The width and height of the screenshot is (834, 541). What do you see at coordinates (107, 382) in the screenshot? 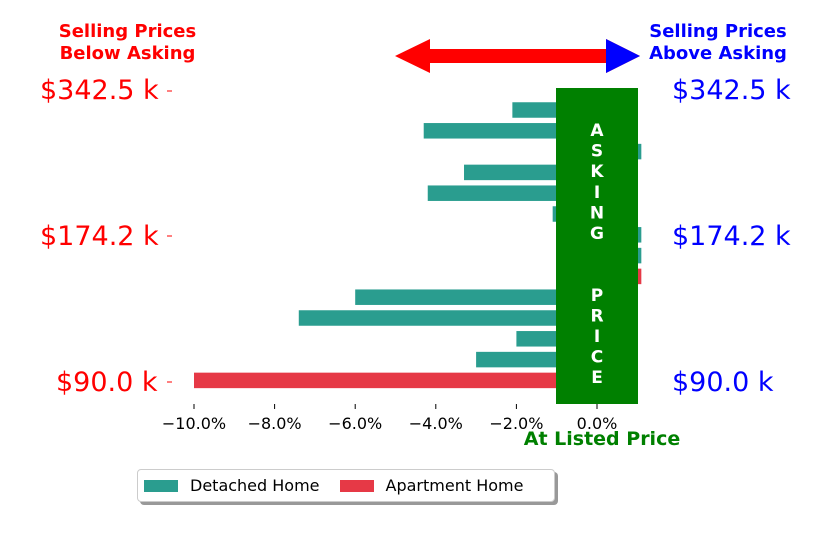
I see `left-price-bottom: $90.0 k` at bounding box center [107, 382].